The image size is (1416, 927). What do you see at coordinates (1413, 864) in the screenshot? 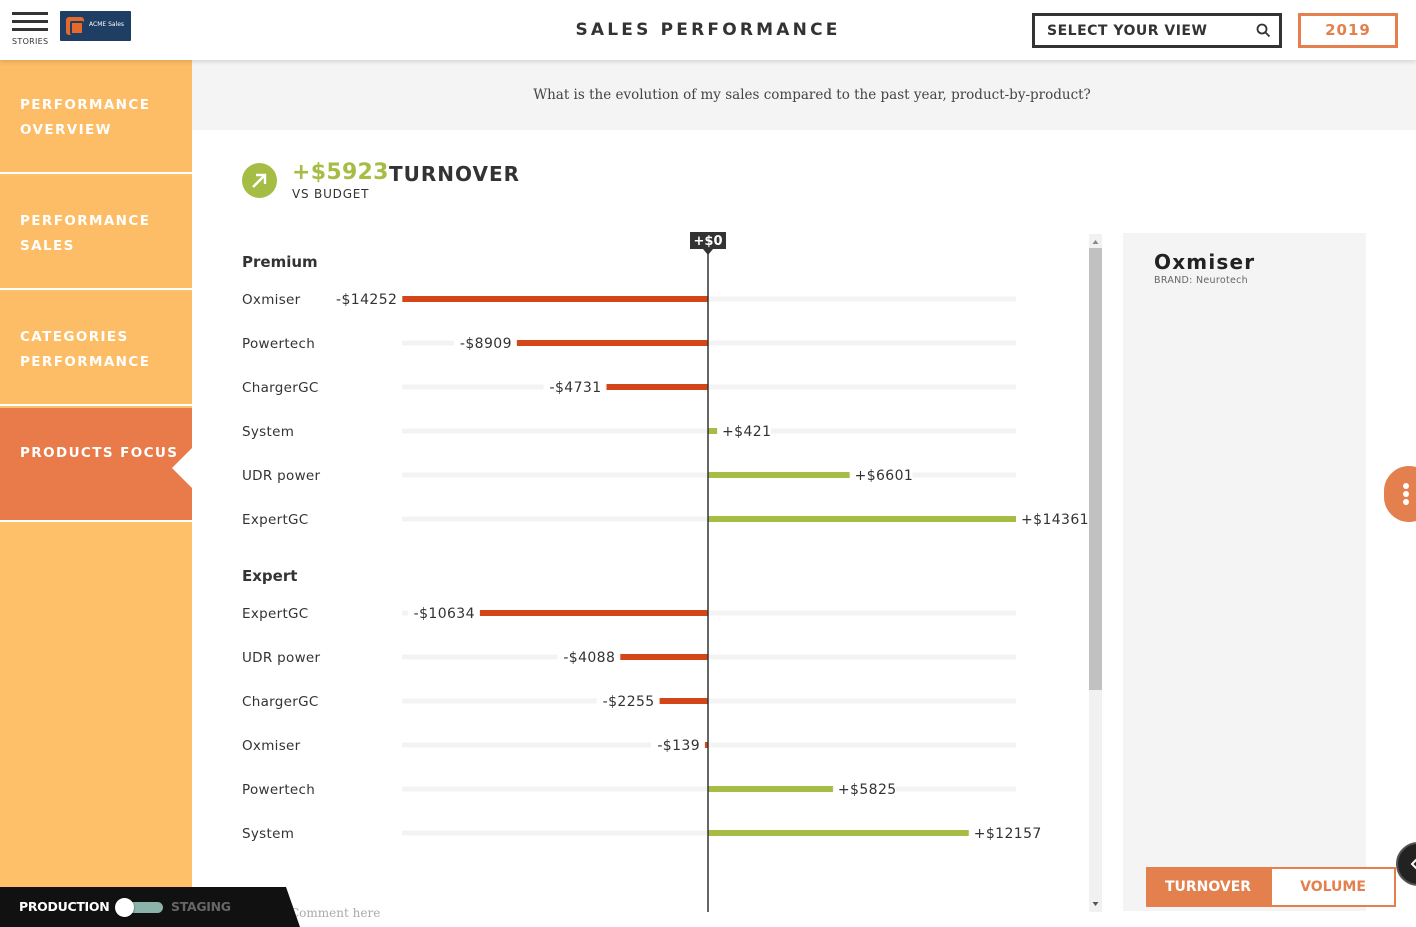
I see `chevron-left-icon` at bounding box center [1413, 864].